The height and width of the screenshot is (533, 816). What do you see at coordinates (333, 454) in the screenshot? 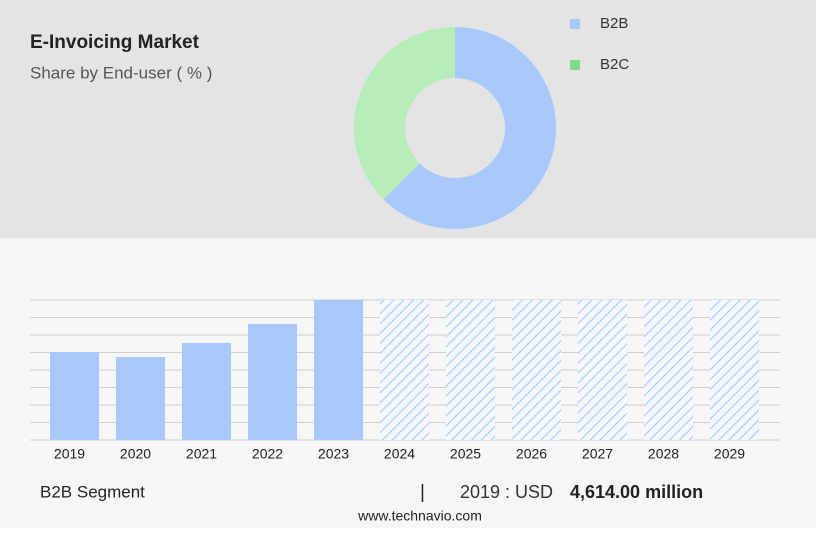
I see `x-tick-label: 2023` at bounding box center [333, 454].